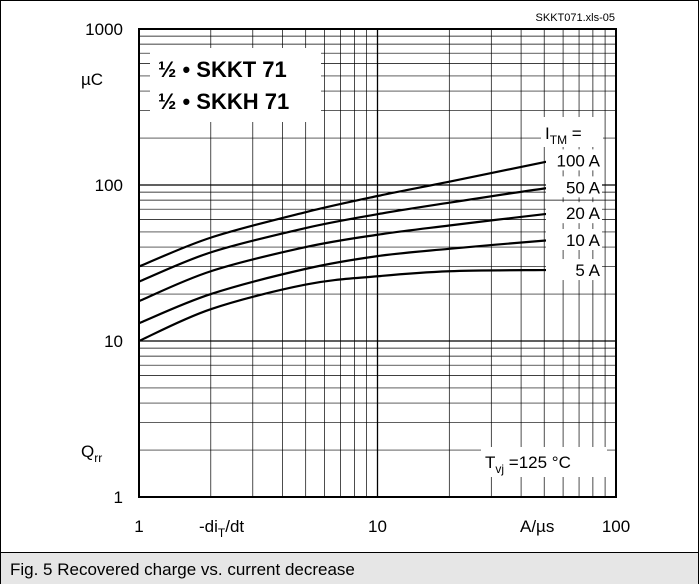  I want to click on legend-title-suffix: =, so click(574, 133).